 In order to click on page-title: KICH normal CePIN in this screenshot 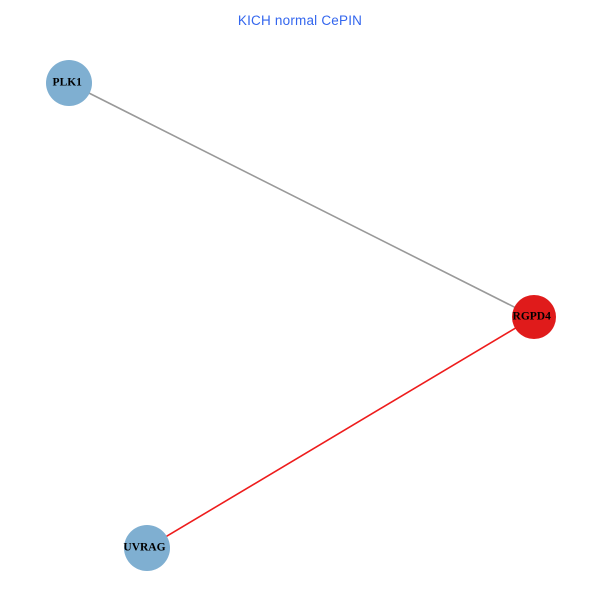, I will do `click(300, 20)`.